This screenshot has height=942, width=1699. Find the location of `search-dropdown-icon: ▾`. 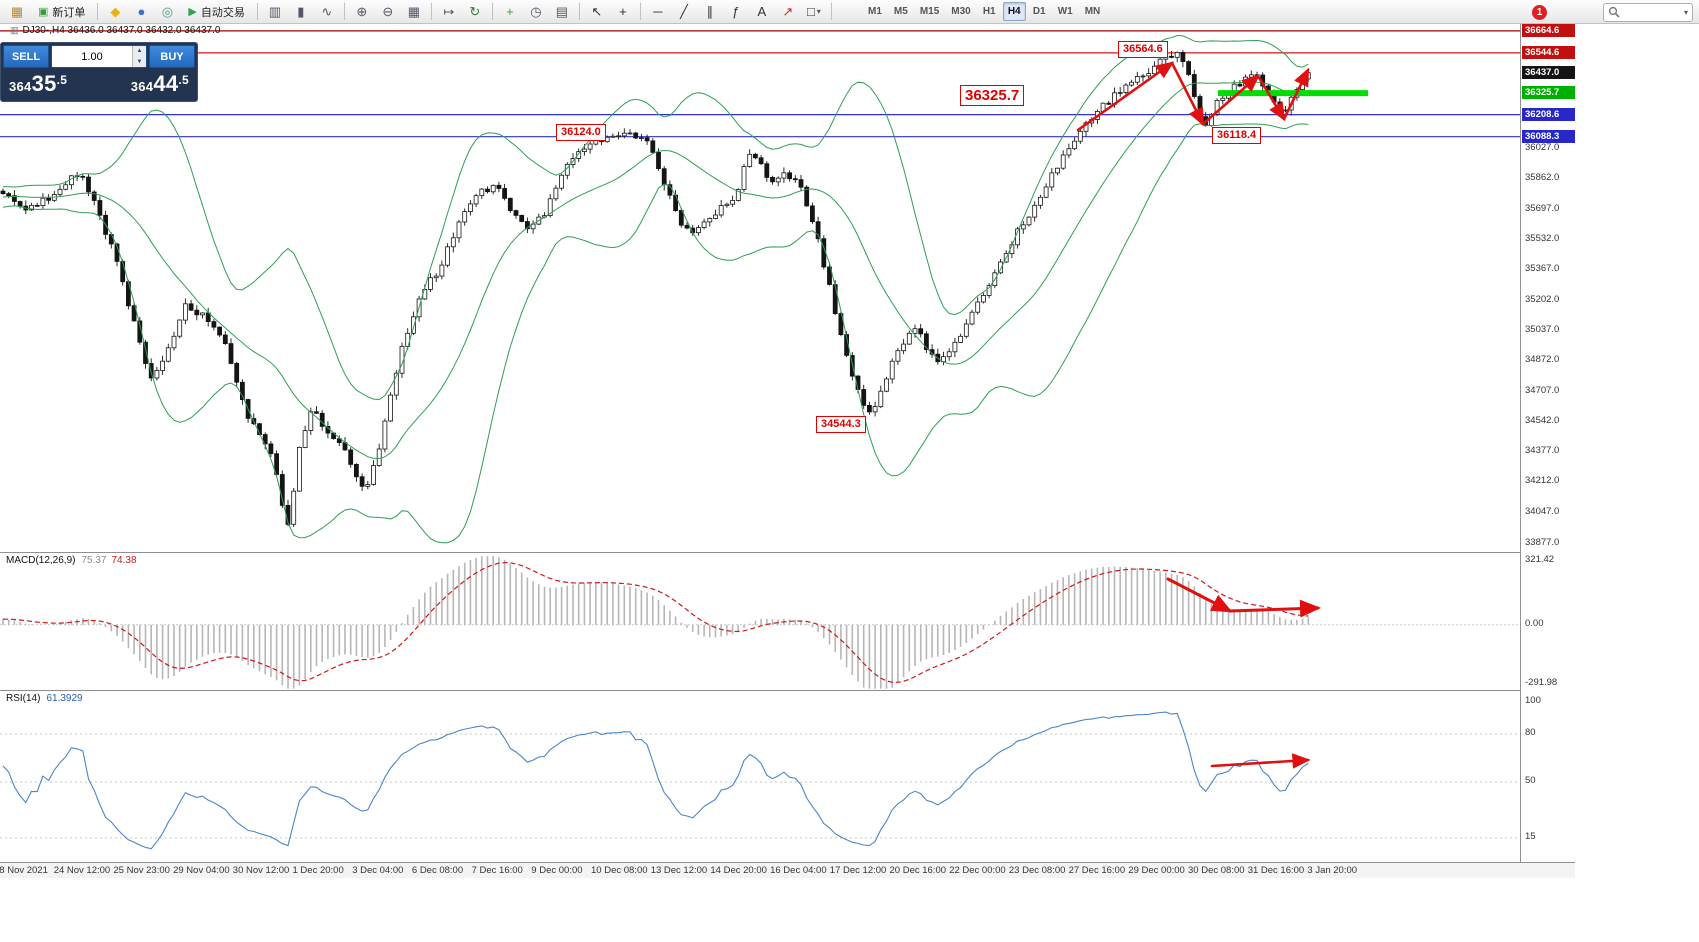

search-dropdown-icon: ▾ is located at coordinates (1685, 12).